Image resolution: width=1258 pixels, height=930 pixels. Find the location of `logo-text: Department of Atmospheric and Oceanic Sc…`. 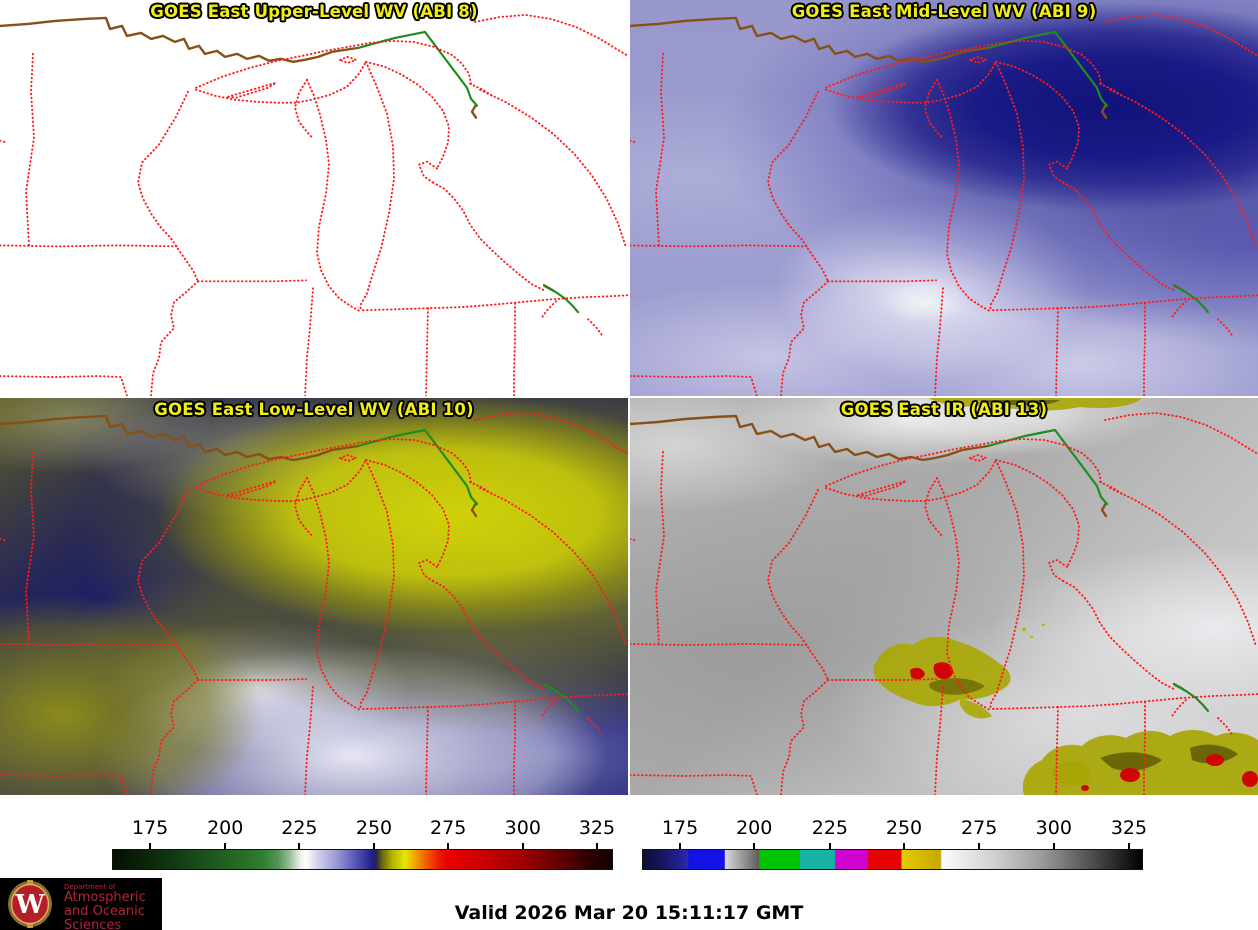

logo-text: Department of Atmospheric and Oceanic Sc… is located at coordinates (113, 906).